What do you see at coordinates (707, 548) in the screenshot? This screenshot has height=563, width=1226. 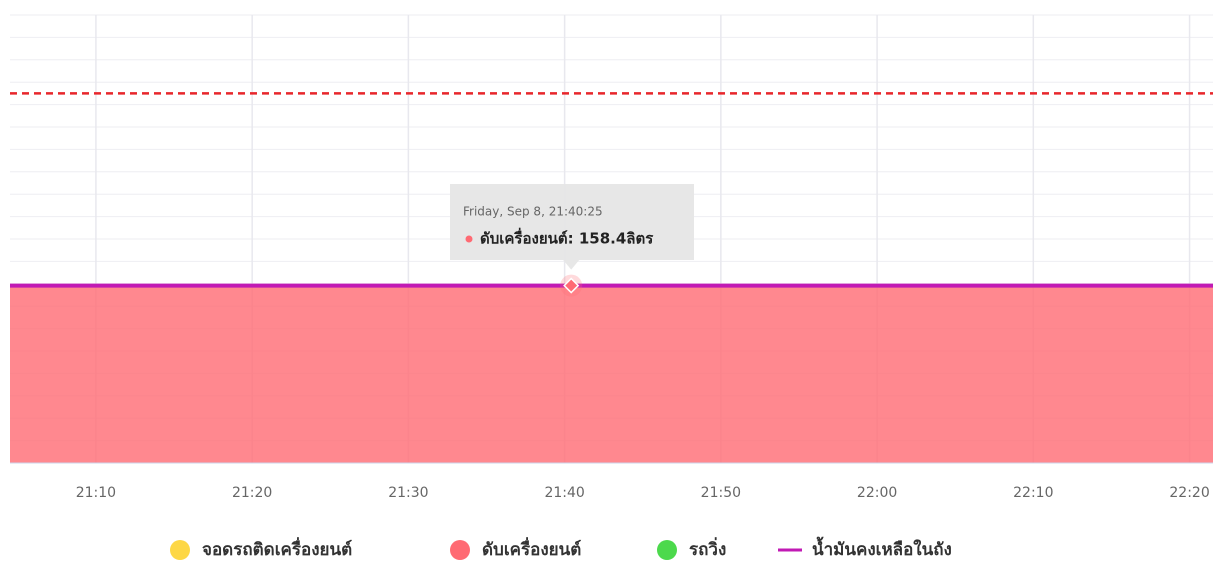 I see `legend-label: รถวิ่ง` at bounding box center [707, 548].